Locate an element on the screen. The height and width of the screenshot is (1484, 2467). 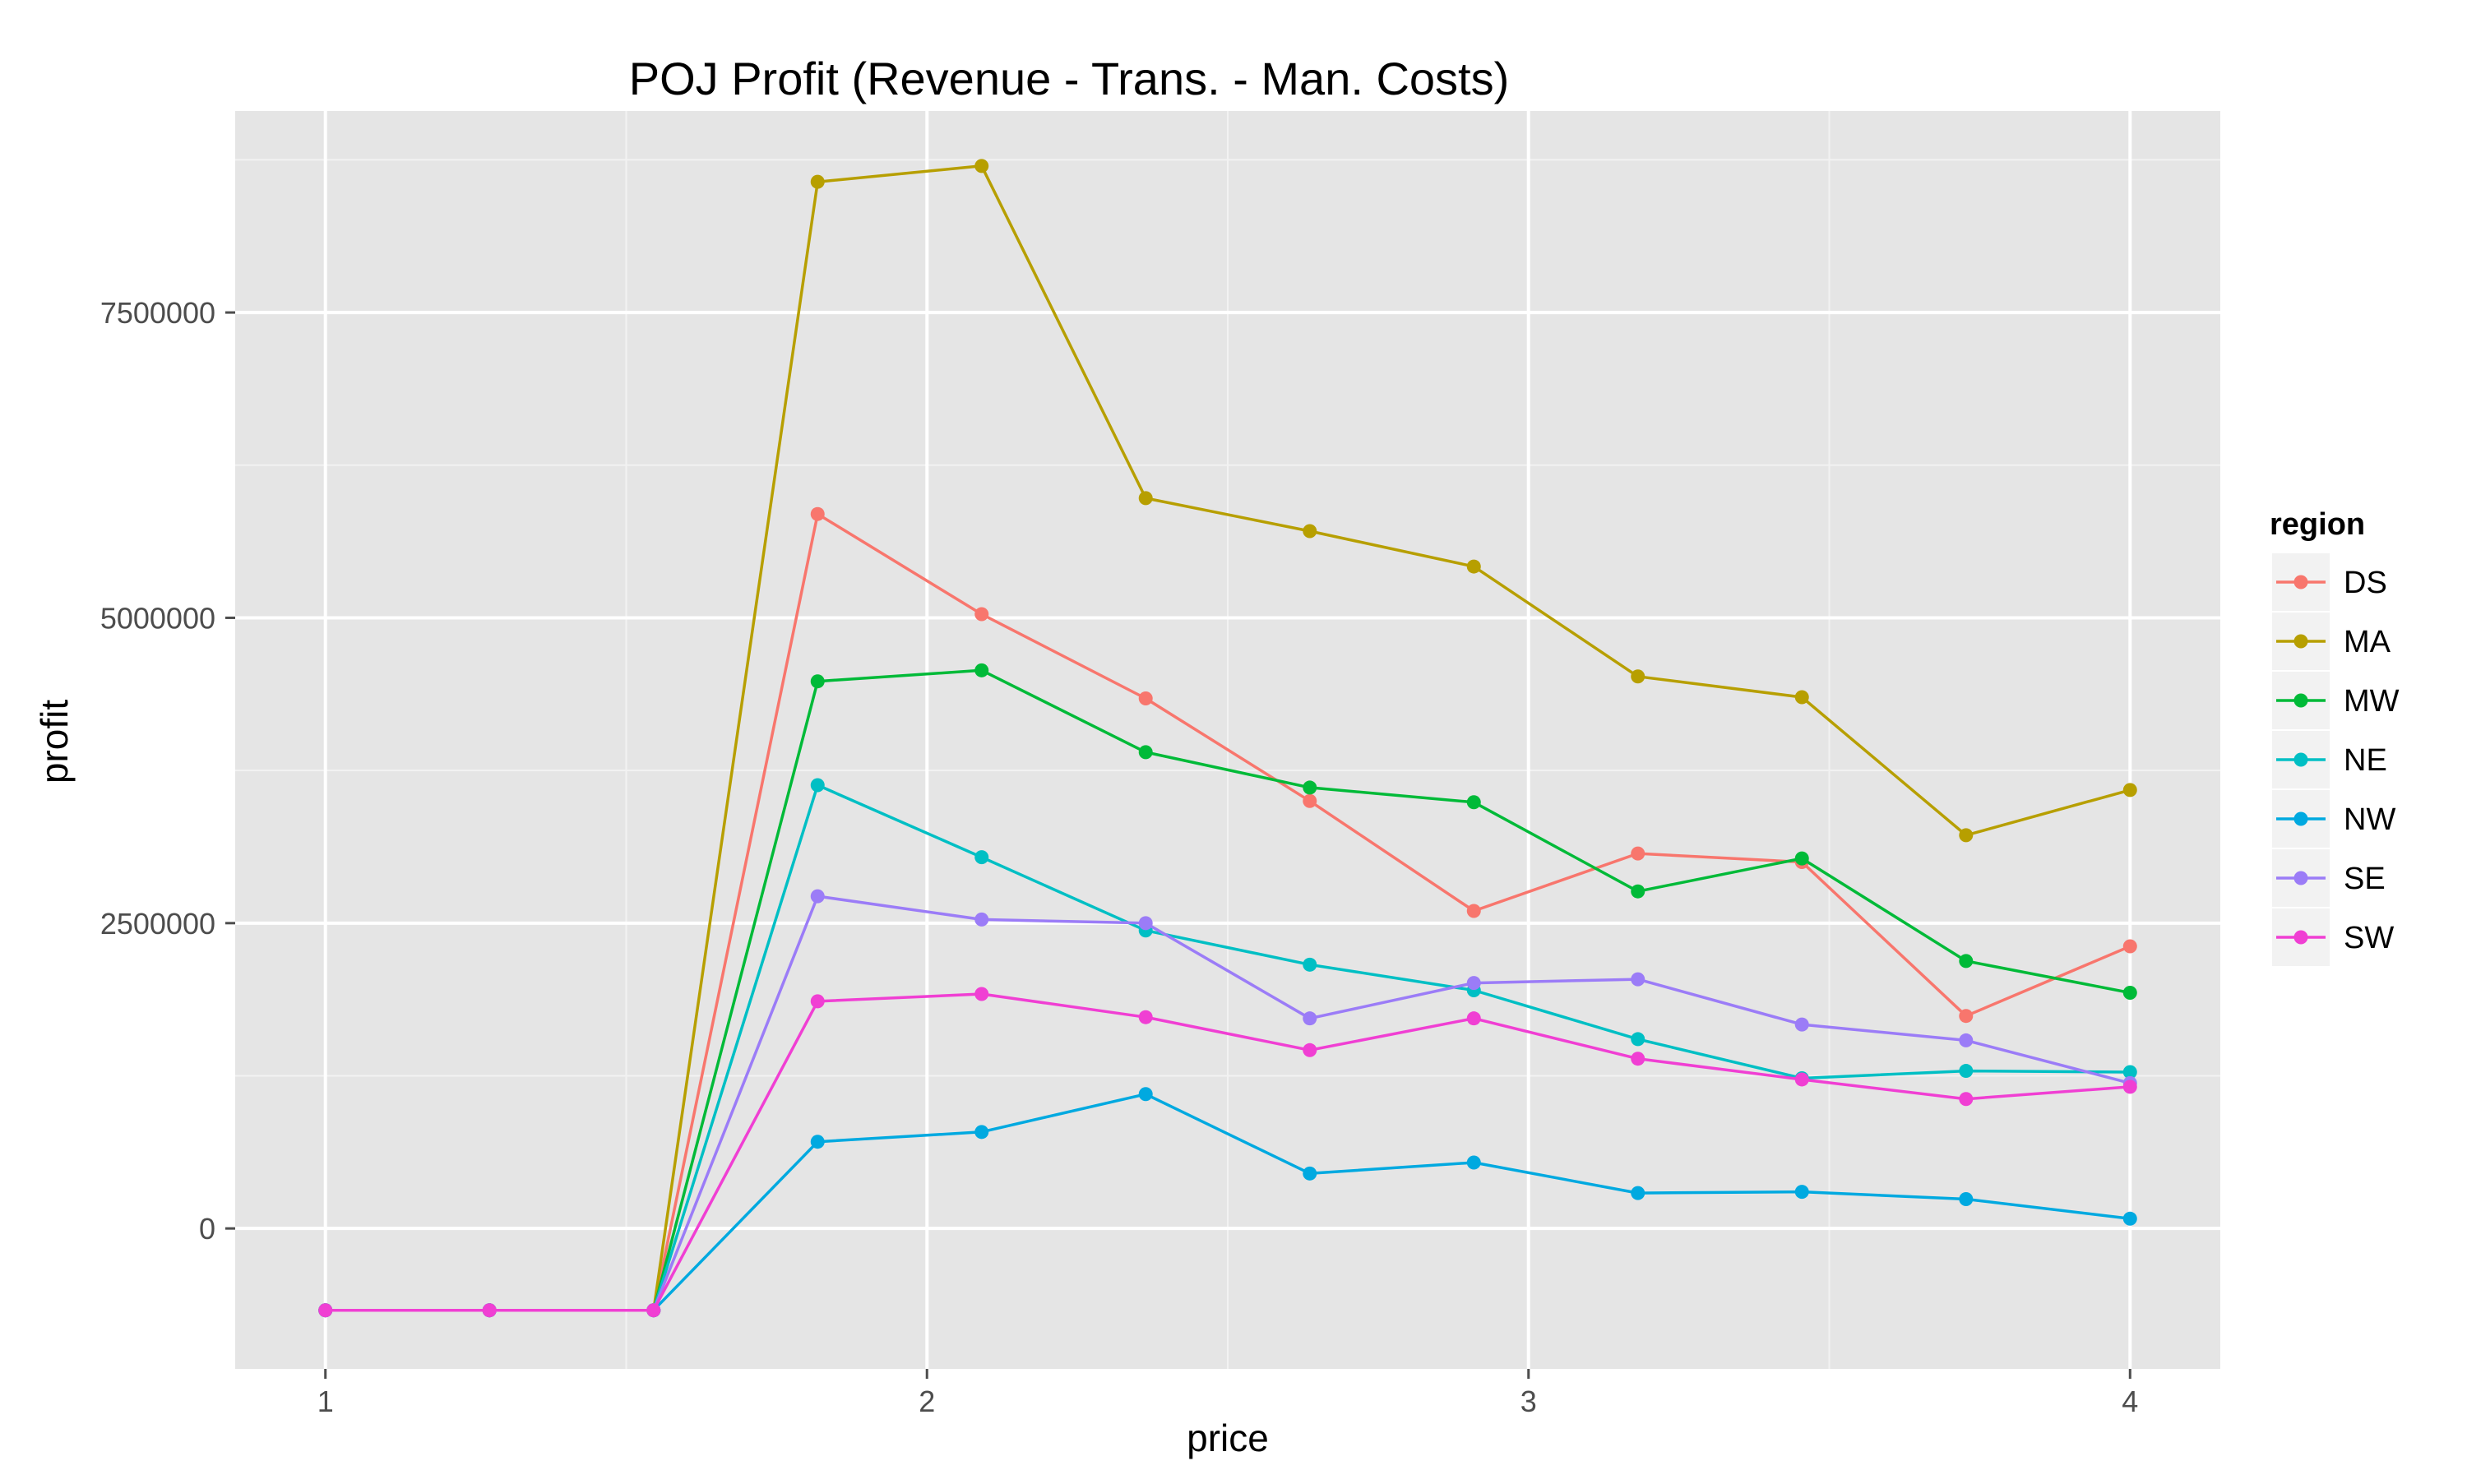
y-tick-label-3: 7500000 is located at coordinates (157, 313).